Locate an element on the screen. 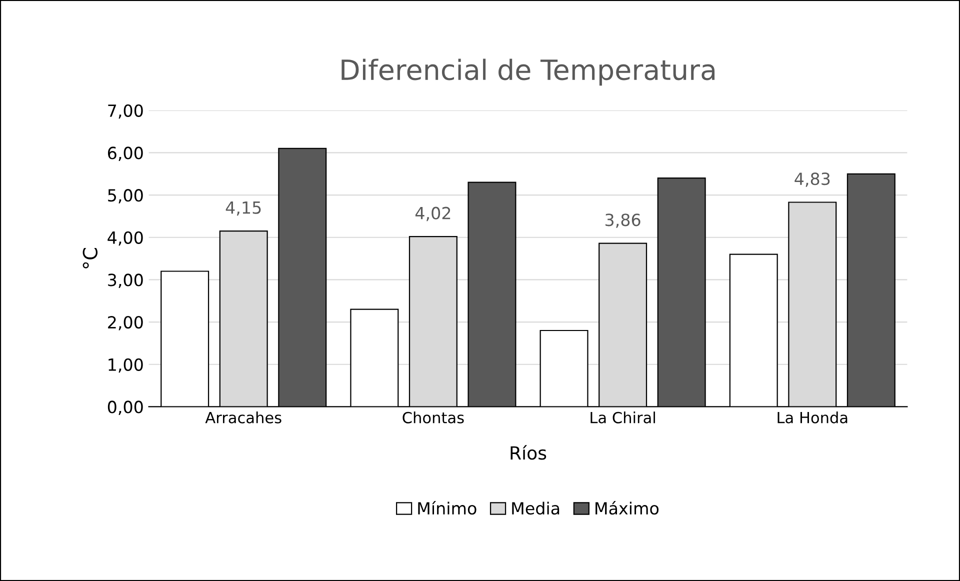 The width and height of the screenshot is (960, 581). data-label: 4,02 is located at coordinates (432, 214).